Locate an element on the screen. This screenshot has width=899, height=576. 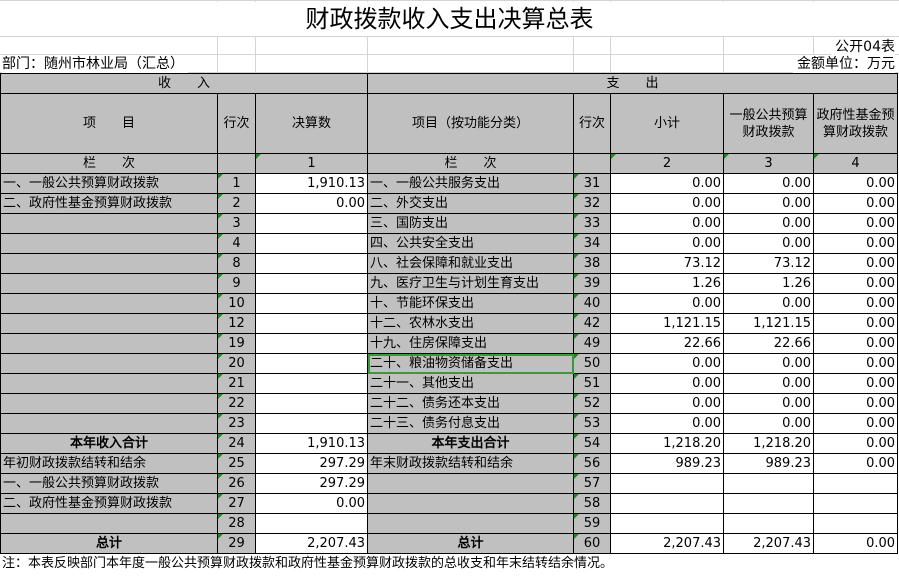
expense-row-no-cell: 50 is located at coordinates (592, 363).